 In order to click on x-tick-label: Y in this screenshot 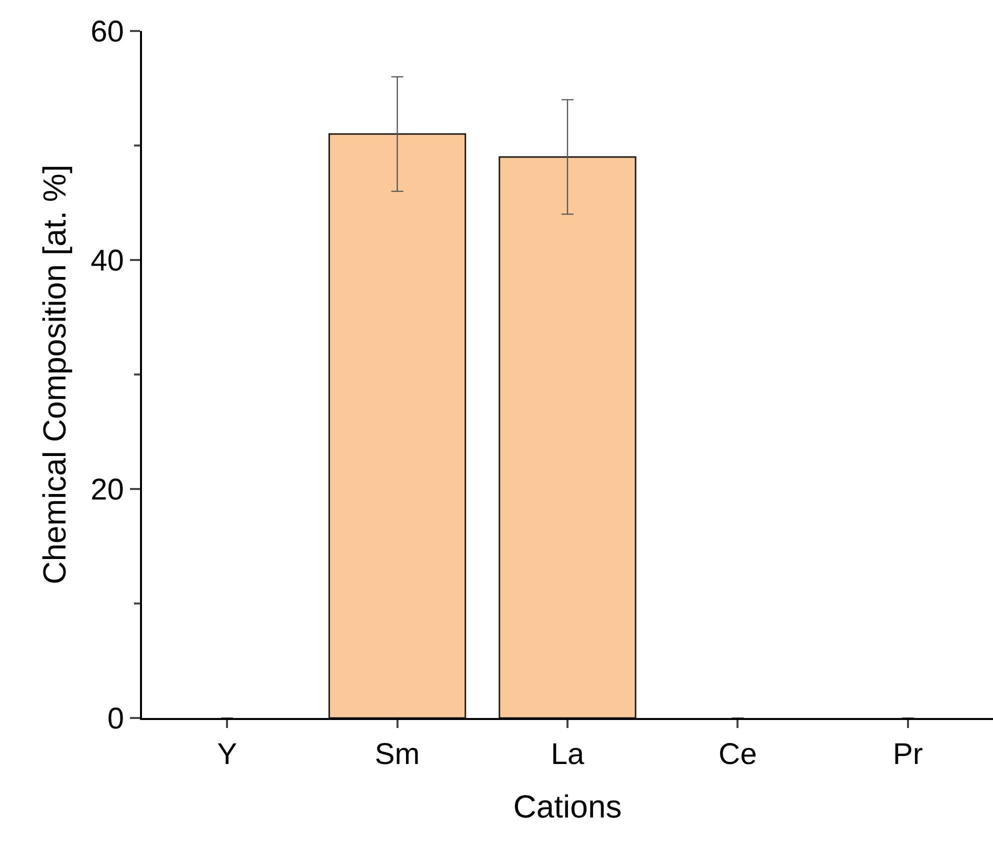, I will do `click(227, 754)`.